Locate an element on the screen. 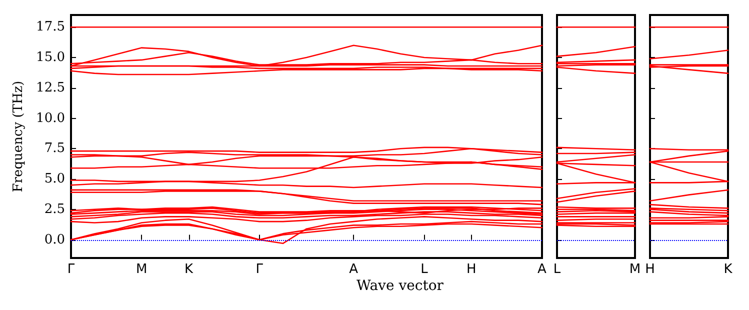 The width and height of the screenshot is (749, 310). y-tick-label: 2.5 is located at coordinates (54, 209).